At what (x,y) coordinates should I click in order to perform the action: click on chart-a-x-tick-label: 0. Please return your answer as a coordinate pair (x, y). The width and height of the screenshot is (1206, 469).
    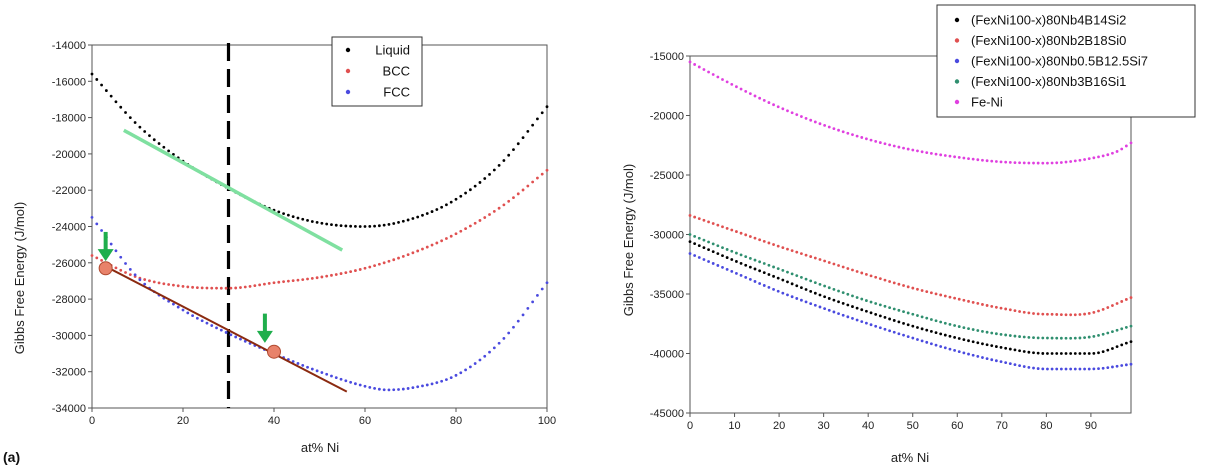
    Looking at the image, I should click on (92, 421).